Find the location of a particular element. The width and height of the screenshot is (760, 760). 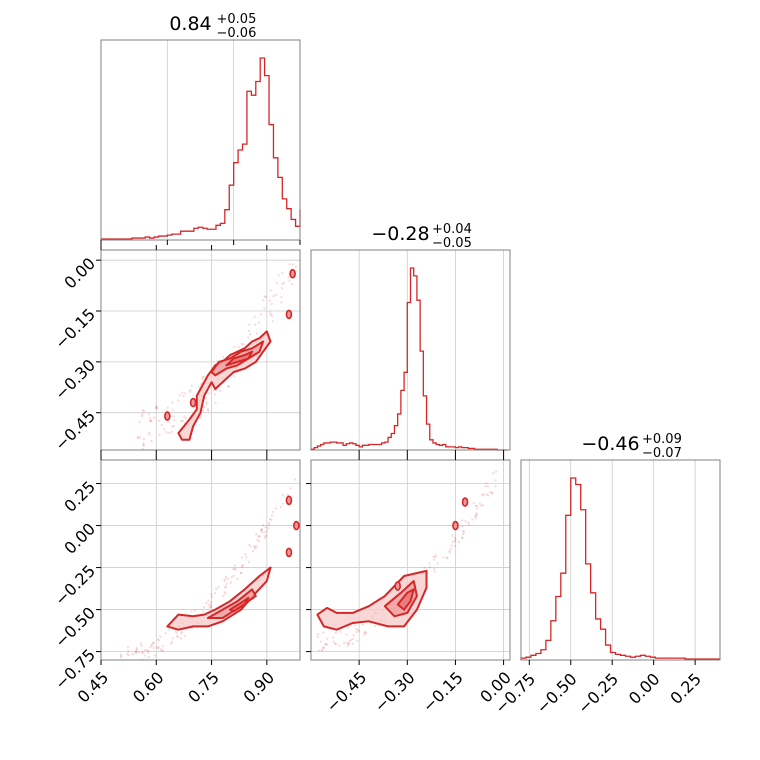

contour-panel-1: 0.250.00−0.25−0.50−0.750.45 0.60 0.75 0.90 is located at coordinates (176, 581).